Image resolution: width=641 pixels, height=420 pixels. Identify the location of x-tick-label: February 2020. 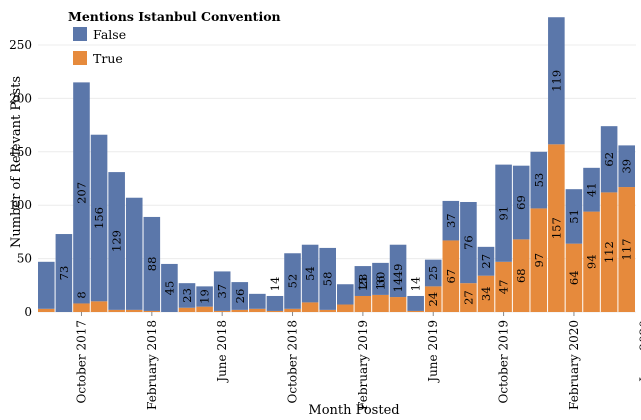
(574, 365).